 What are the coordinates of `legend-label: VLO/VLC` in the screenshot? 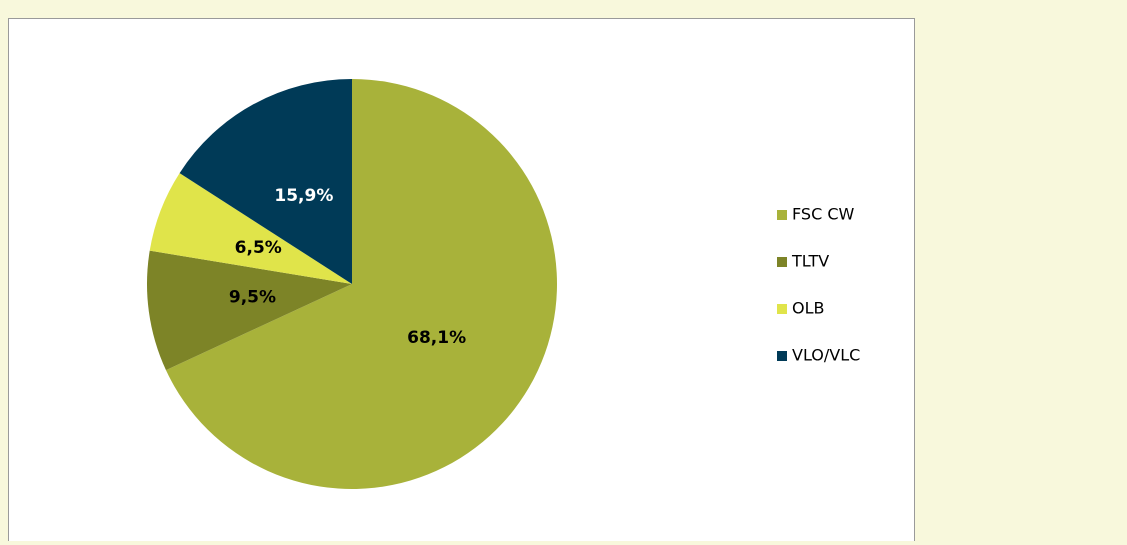 It's located at (826, 355).